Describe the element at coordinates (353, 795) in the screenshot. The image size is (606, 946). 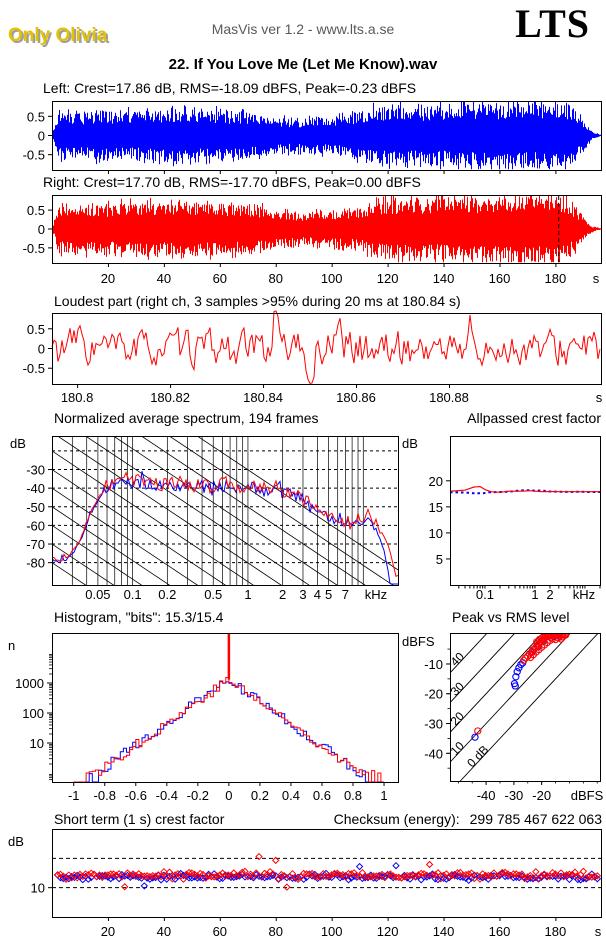
I see `svg-text: 0.8` at that location.